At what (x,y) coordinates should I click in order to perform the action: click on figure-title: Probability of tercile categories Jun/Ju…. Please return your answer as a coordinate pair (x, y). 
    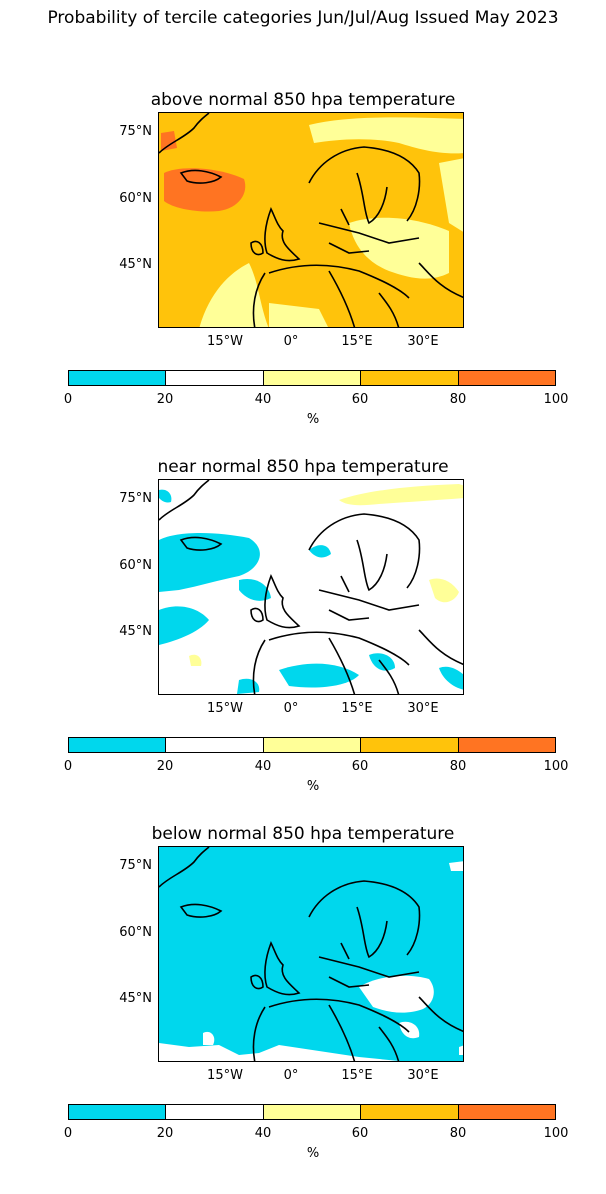
    Looking at the image, I should click on (303, 18).